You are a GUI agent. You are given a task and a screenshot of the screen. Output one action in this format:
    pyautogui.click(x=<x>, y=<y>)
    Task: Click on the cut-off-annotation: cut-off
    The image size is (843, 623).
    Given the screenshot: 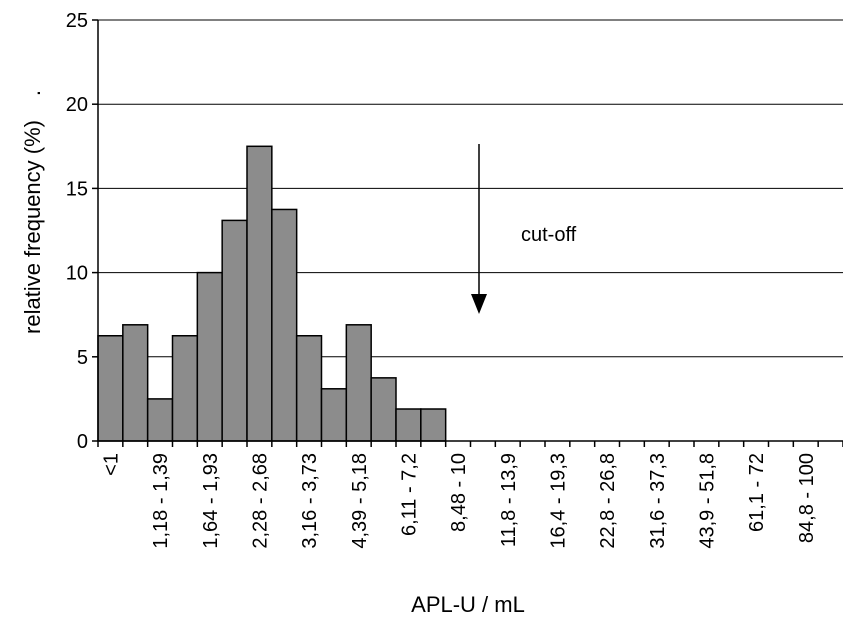 What is the action you would take?
    pyautogui.click(x=524, y=229)
    